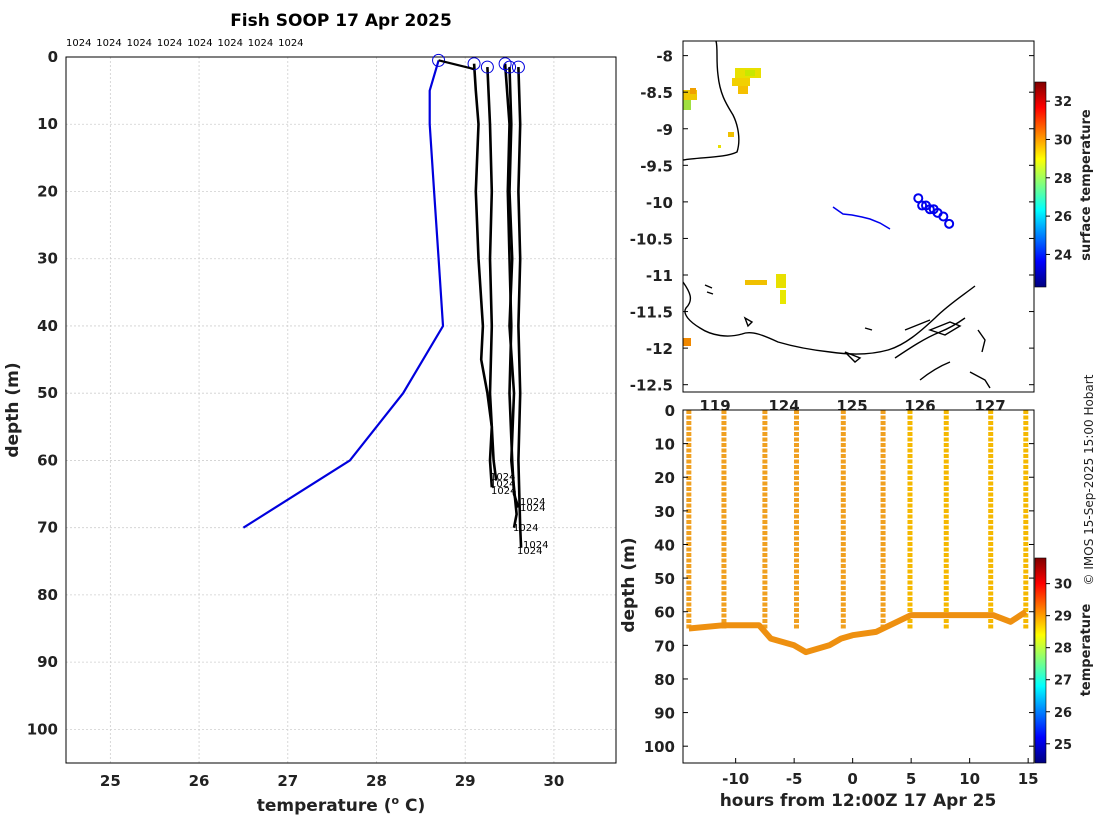  What do you see at coordinates (1063, 102) in the screenshot?
I see `colorbar-tick-label: 32` at bounding box center [1063, 102].